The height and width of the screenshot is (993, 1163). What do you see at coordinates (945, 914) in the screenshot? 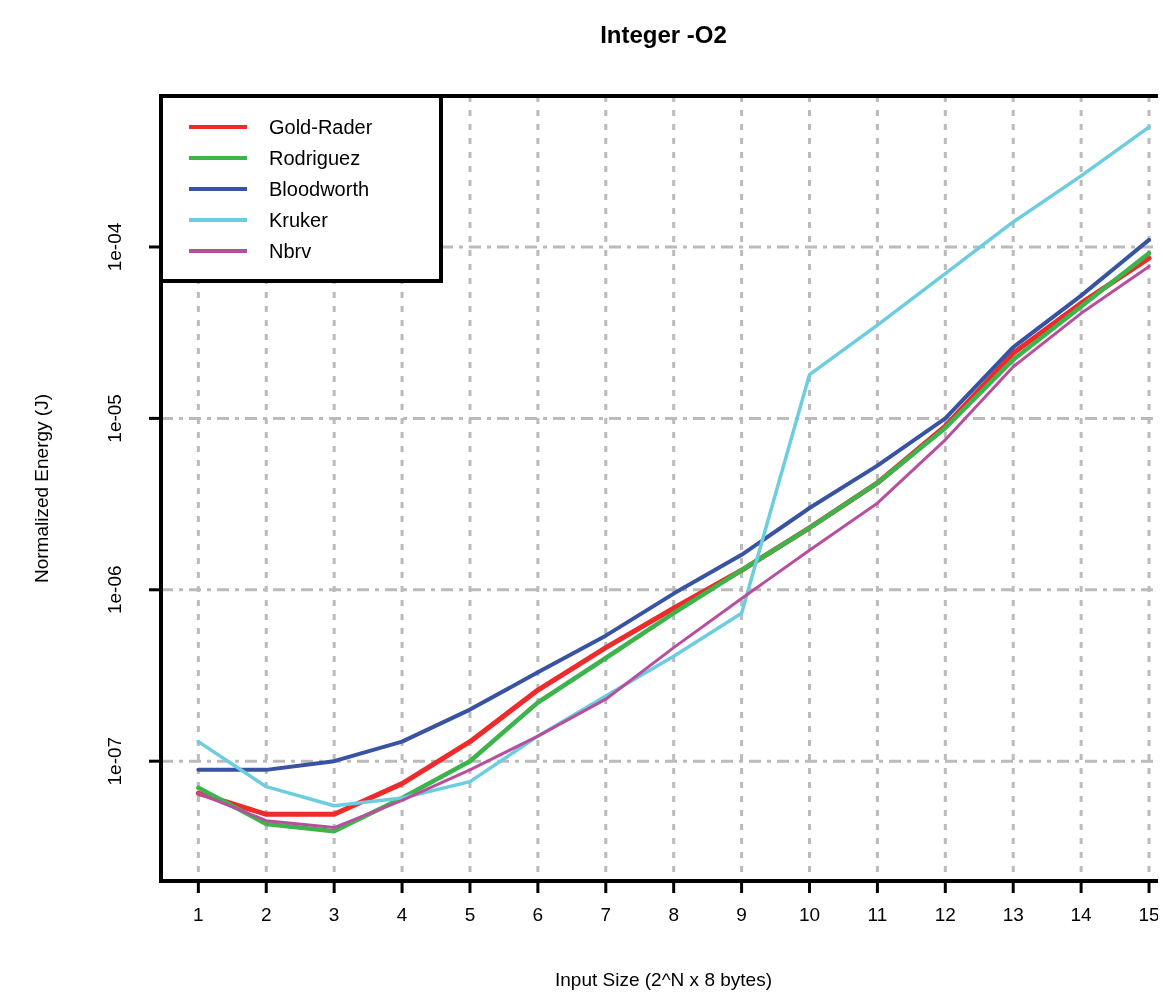
I see `x-tick-label: 12` at bounding box center [945, 914].